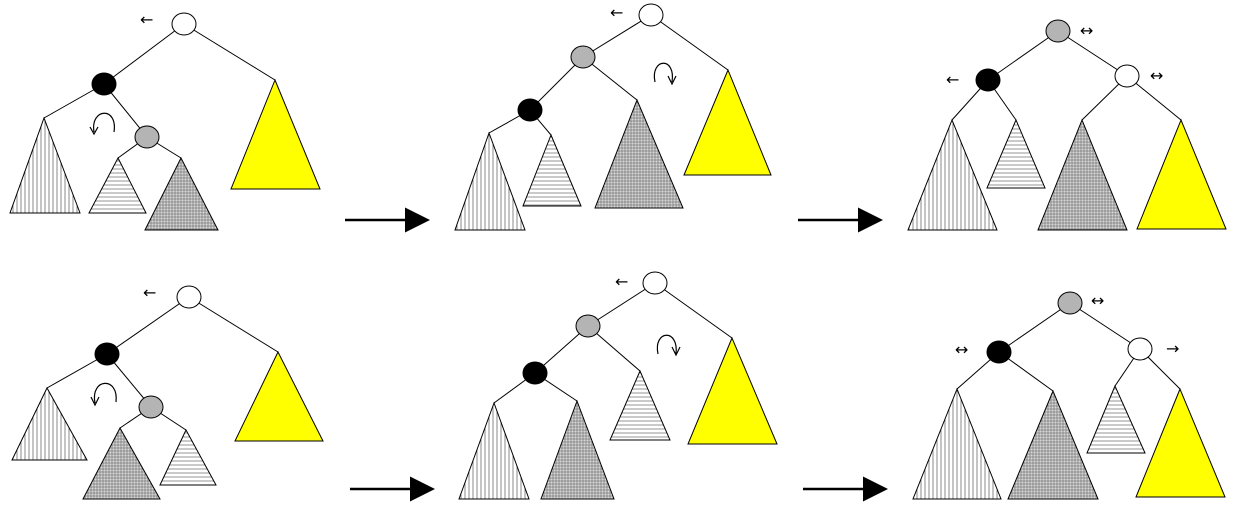 The height and width of the screenshot is (512, 1241). What do you see at coordinates (165, 120) in the screenshot?
I see `row1-panel1: ←` at bounding box center [165, 120].